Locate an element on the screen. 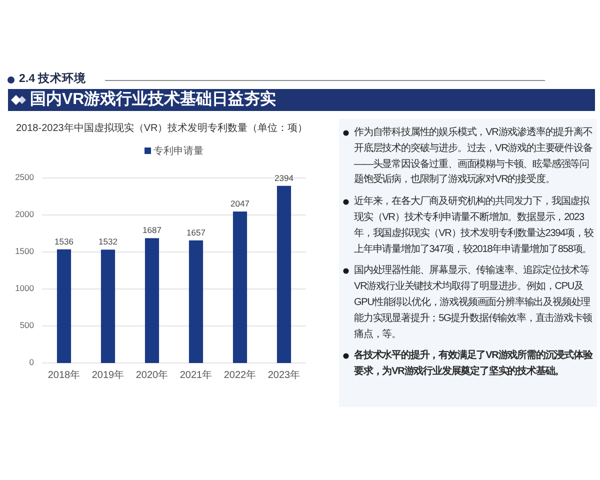 The height and width of the screenshot is (480, 600). text: 国内VR游戏行业技术基础日益夯实 is located at coordinates (153, 99).